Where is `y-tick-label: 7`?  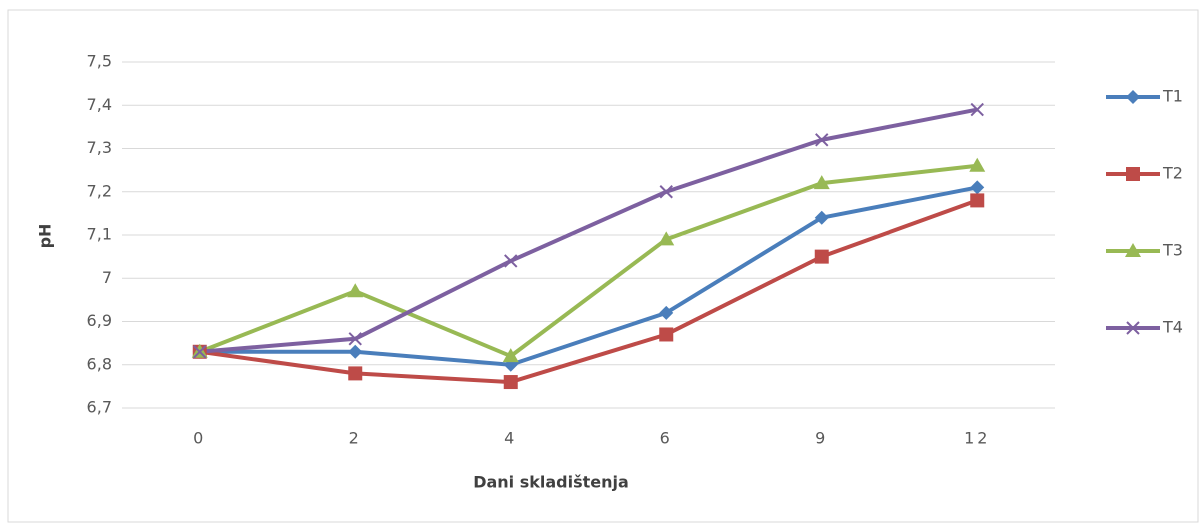
y-tick-label: 7 is located at coordinates (107, 277).